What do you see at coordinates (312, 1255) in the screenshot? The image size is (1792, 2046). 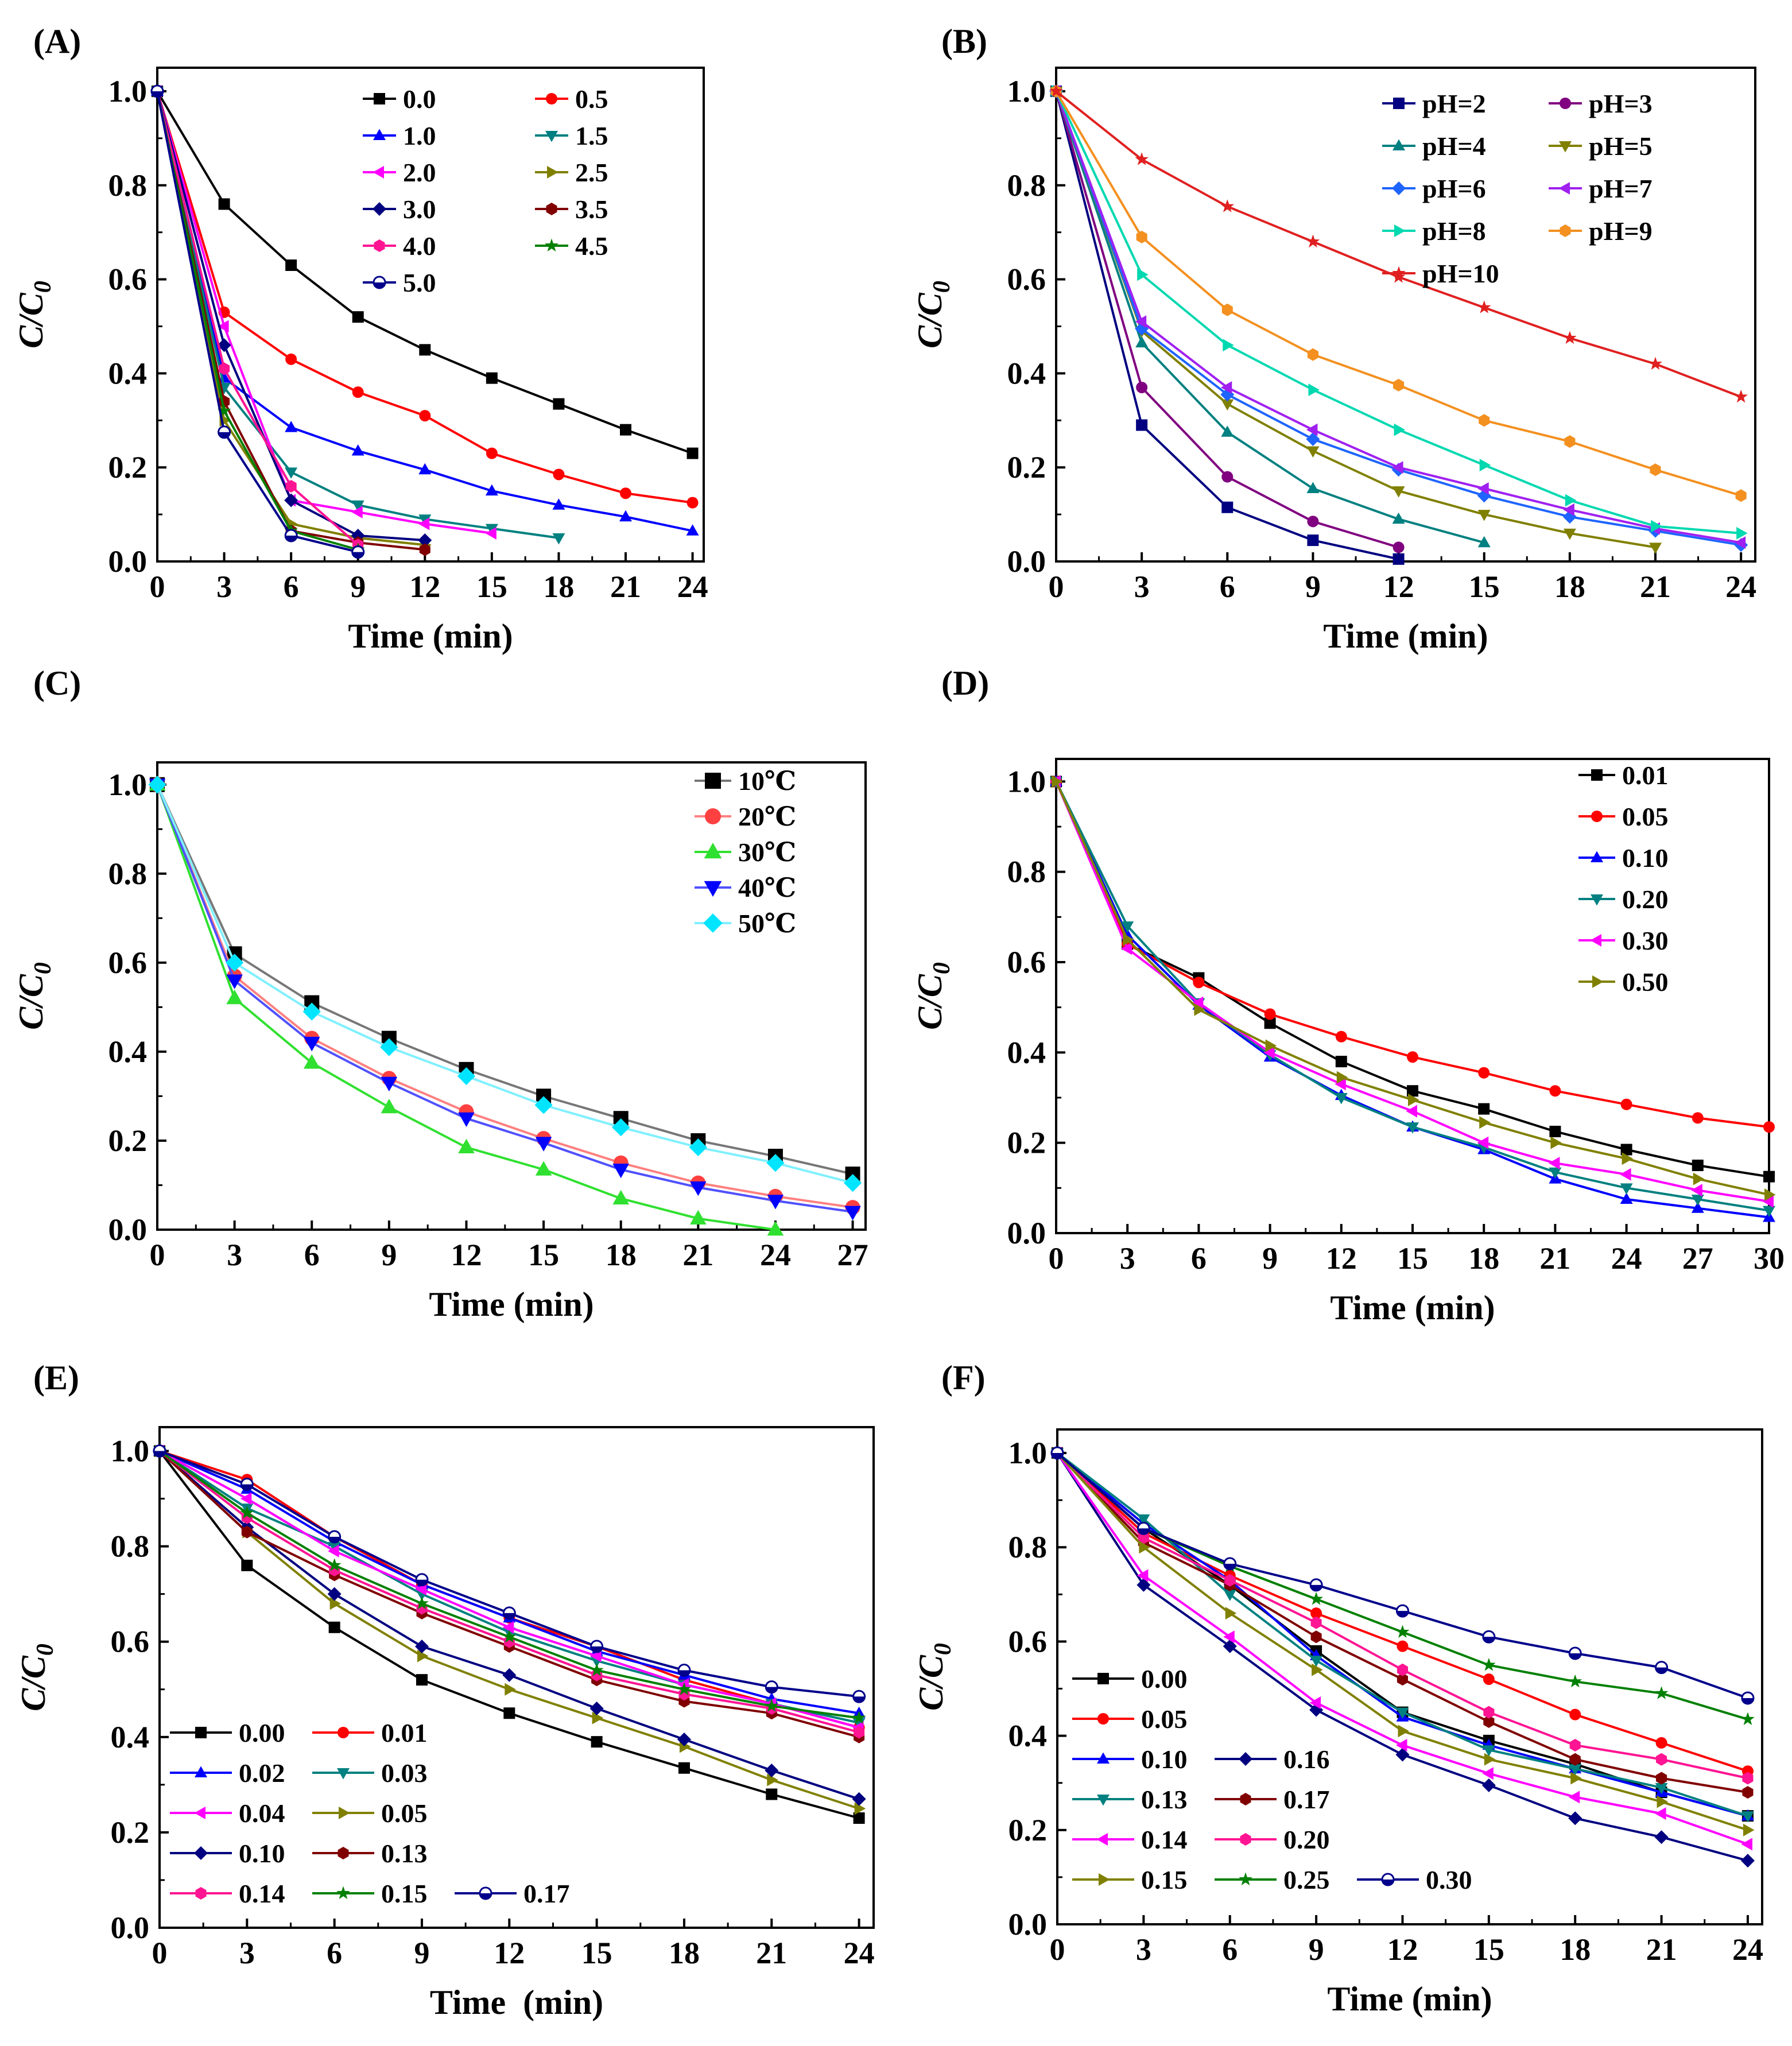 I see `x-tick-label: 6` at bounding box center [312, 1255].